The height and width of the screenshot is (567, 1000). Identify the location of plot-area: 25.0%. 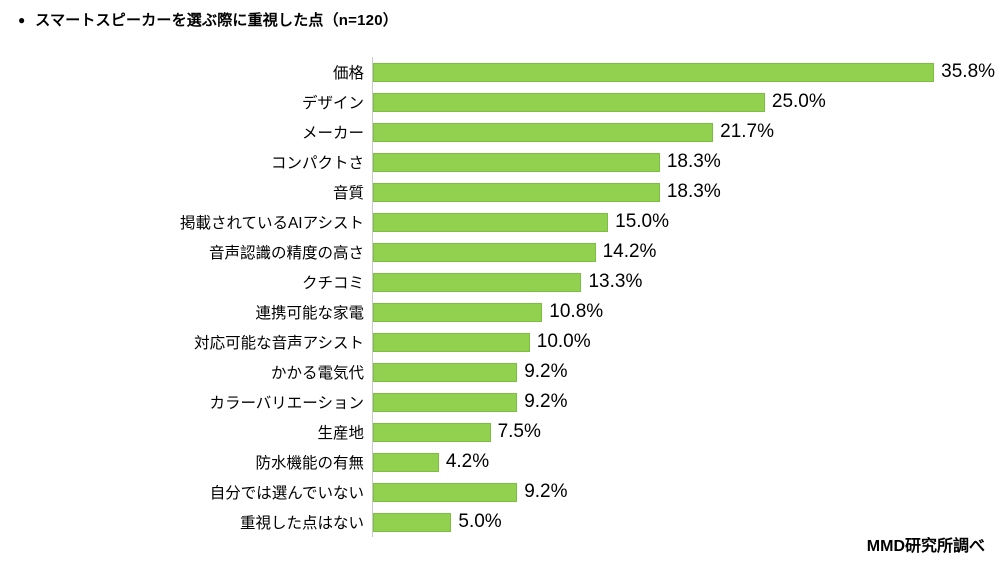
(686, 102).